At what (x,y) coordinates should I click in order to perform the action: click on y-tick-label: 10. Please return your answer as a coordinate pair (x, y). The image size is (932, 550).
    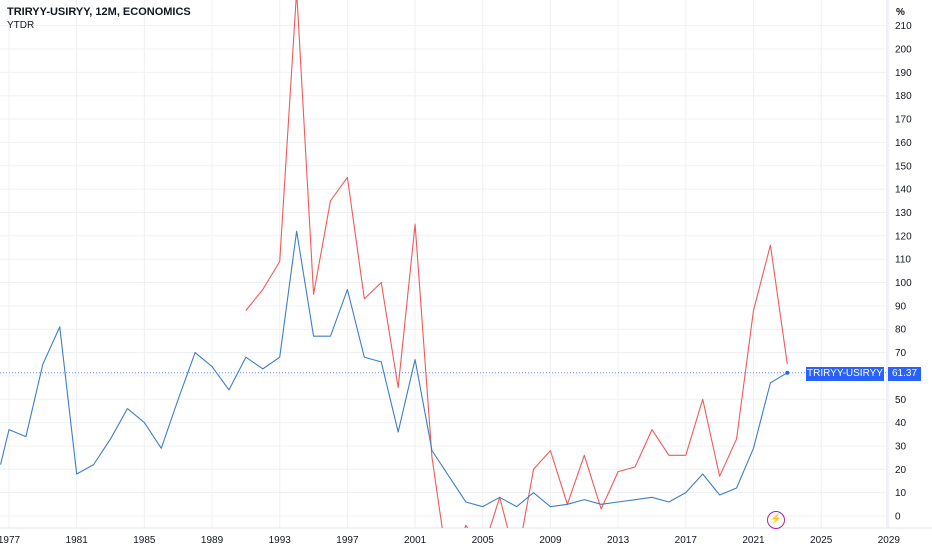
    Looking at the image, I should click on (901, 493).